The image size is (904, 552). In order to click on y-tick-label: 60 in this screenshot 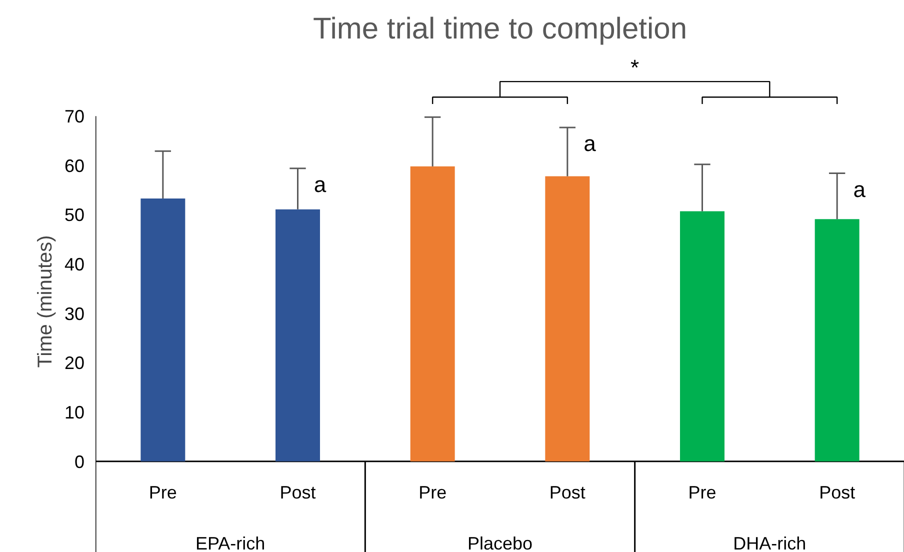, I will do `click(74, 166)`.